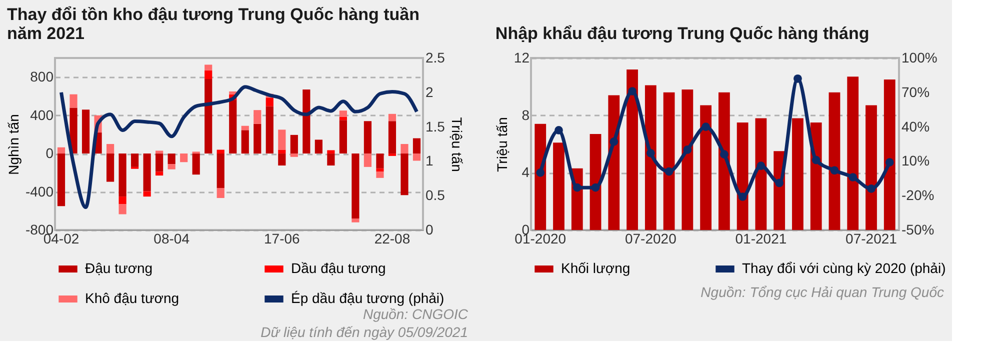 This screenshot has width=1000, height=357. Describe the element at coordinates (42, 76) in the screenshot. I see `y-tick-label: 800` at that location.